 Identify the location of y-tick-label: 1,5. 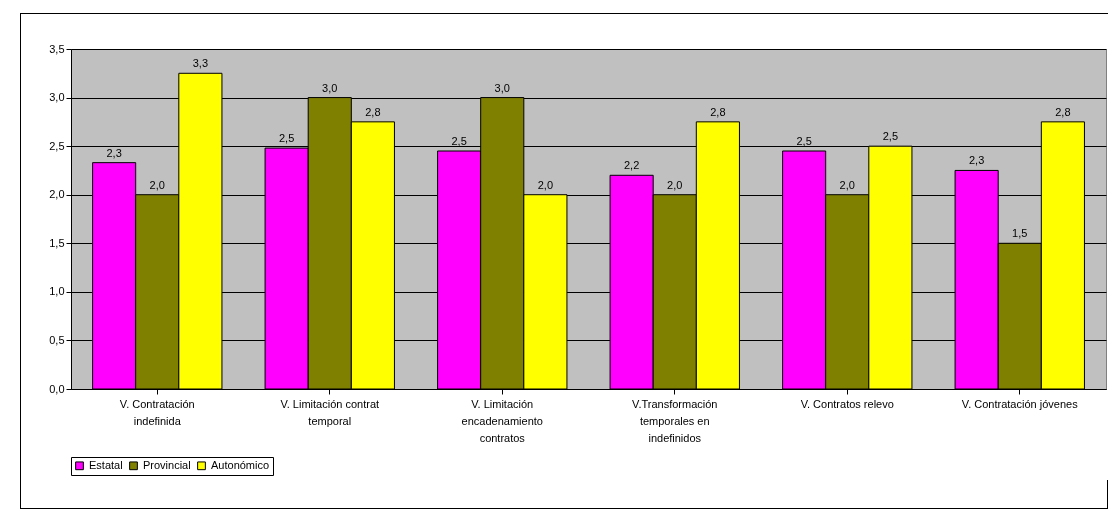
(57, 242).